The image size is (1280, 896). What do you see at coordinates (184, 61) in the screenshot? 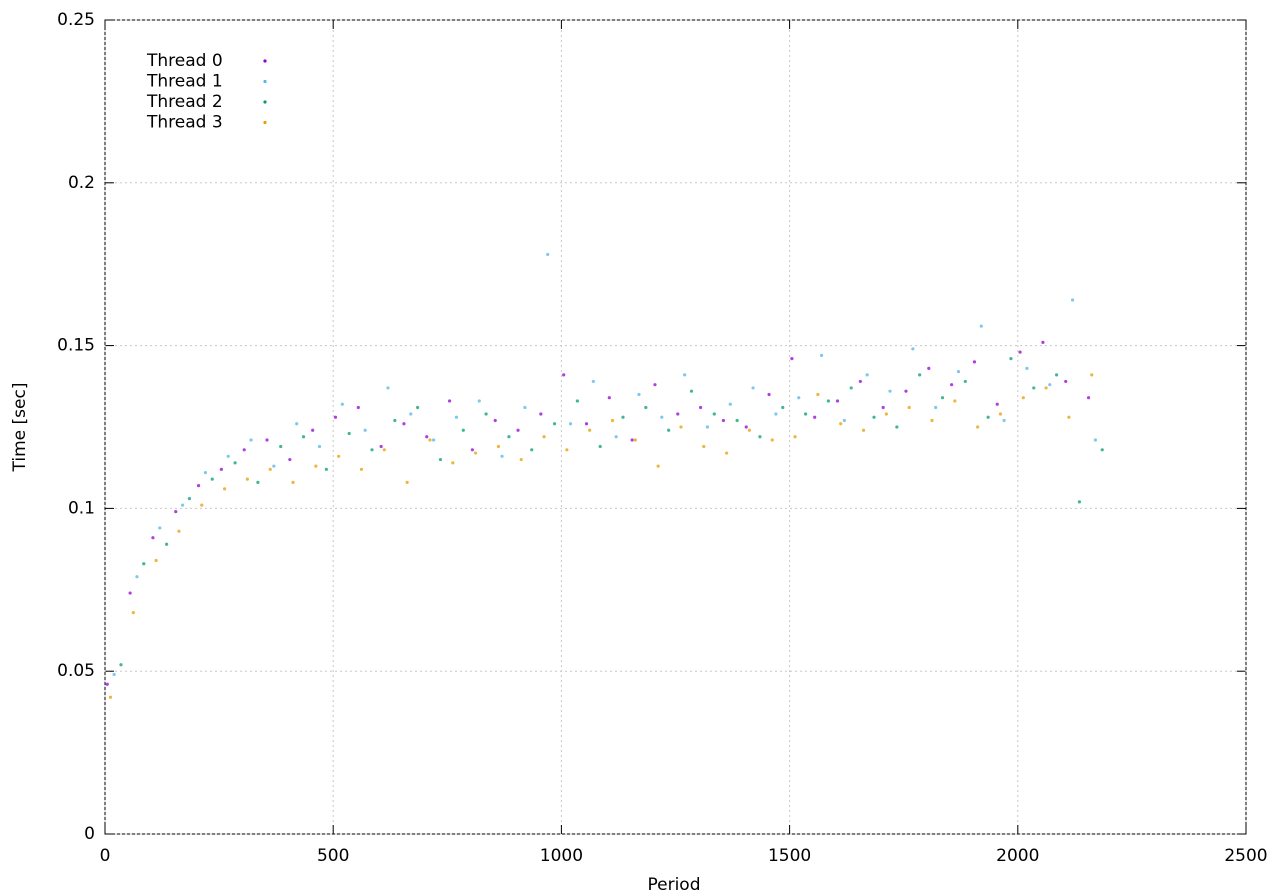
I see `legend-label: Thread 0` at bounding box center [184, 61].